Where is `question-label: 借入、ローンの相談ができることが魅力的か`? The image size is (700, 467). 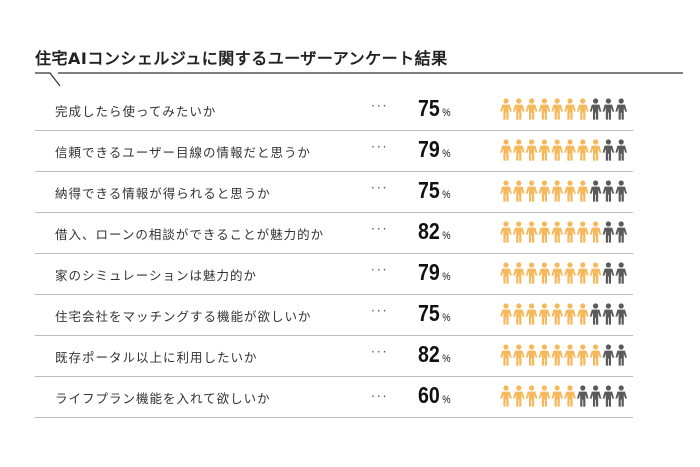 question-label: 借入、ローンの相談ができることが魅力的か is located at coordinates (190, 234).